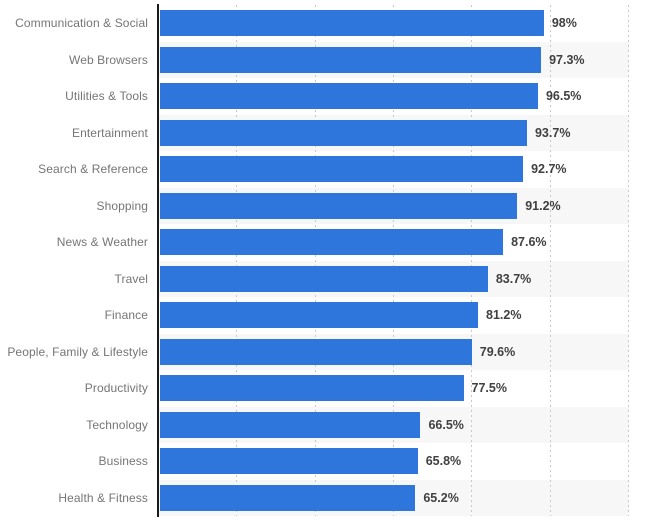 This screenshot has width=661, height=521. What do you see at coordinates (549, 169) in the screenshot?
I see `value-label: 92.7%` at bounding box center [549, 169].